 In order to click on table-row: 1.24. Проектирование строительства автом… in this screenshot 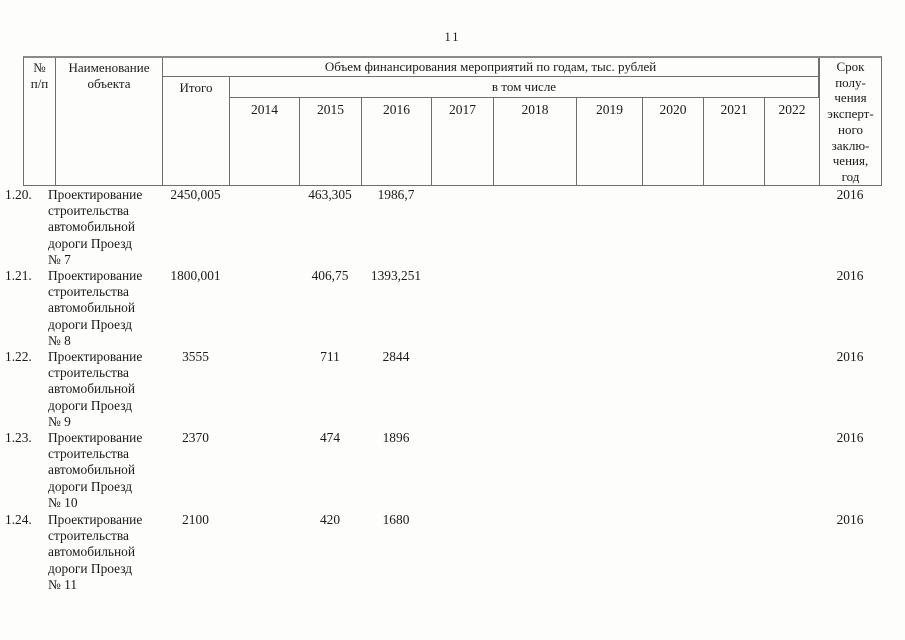, I will do `click(452, 552)`.